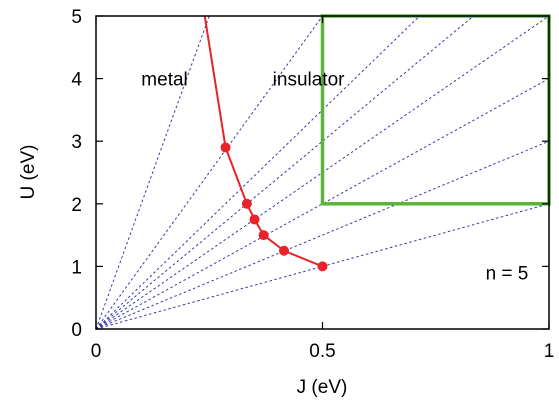 The image size is (559, 403). What do you see at coordinates (322, 387) in the screenshot?
I see `x-axis-label: J (eV)` at bounding box center [322, 387].